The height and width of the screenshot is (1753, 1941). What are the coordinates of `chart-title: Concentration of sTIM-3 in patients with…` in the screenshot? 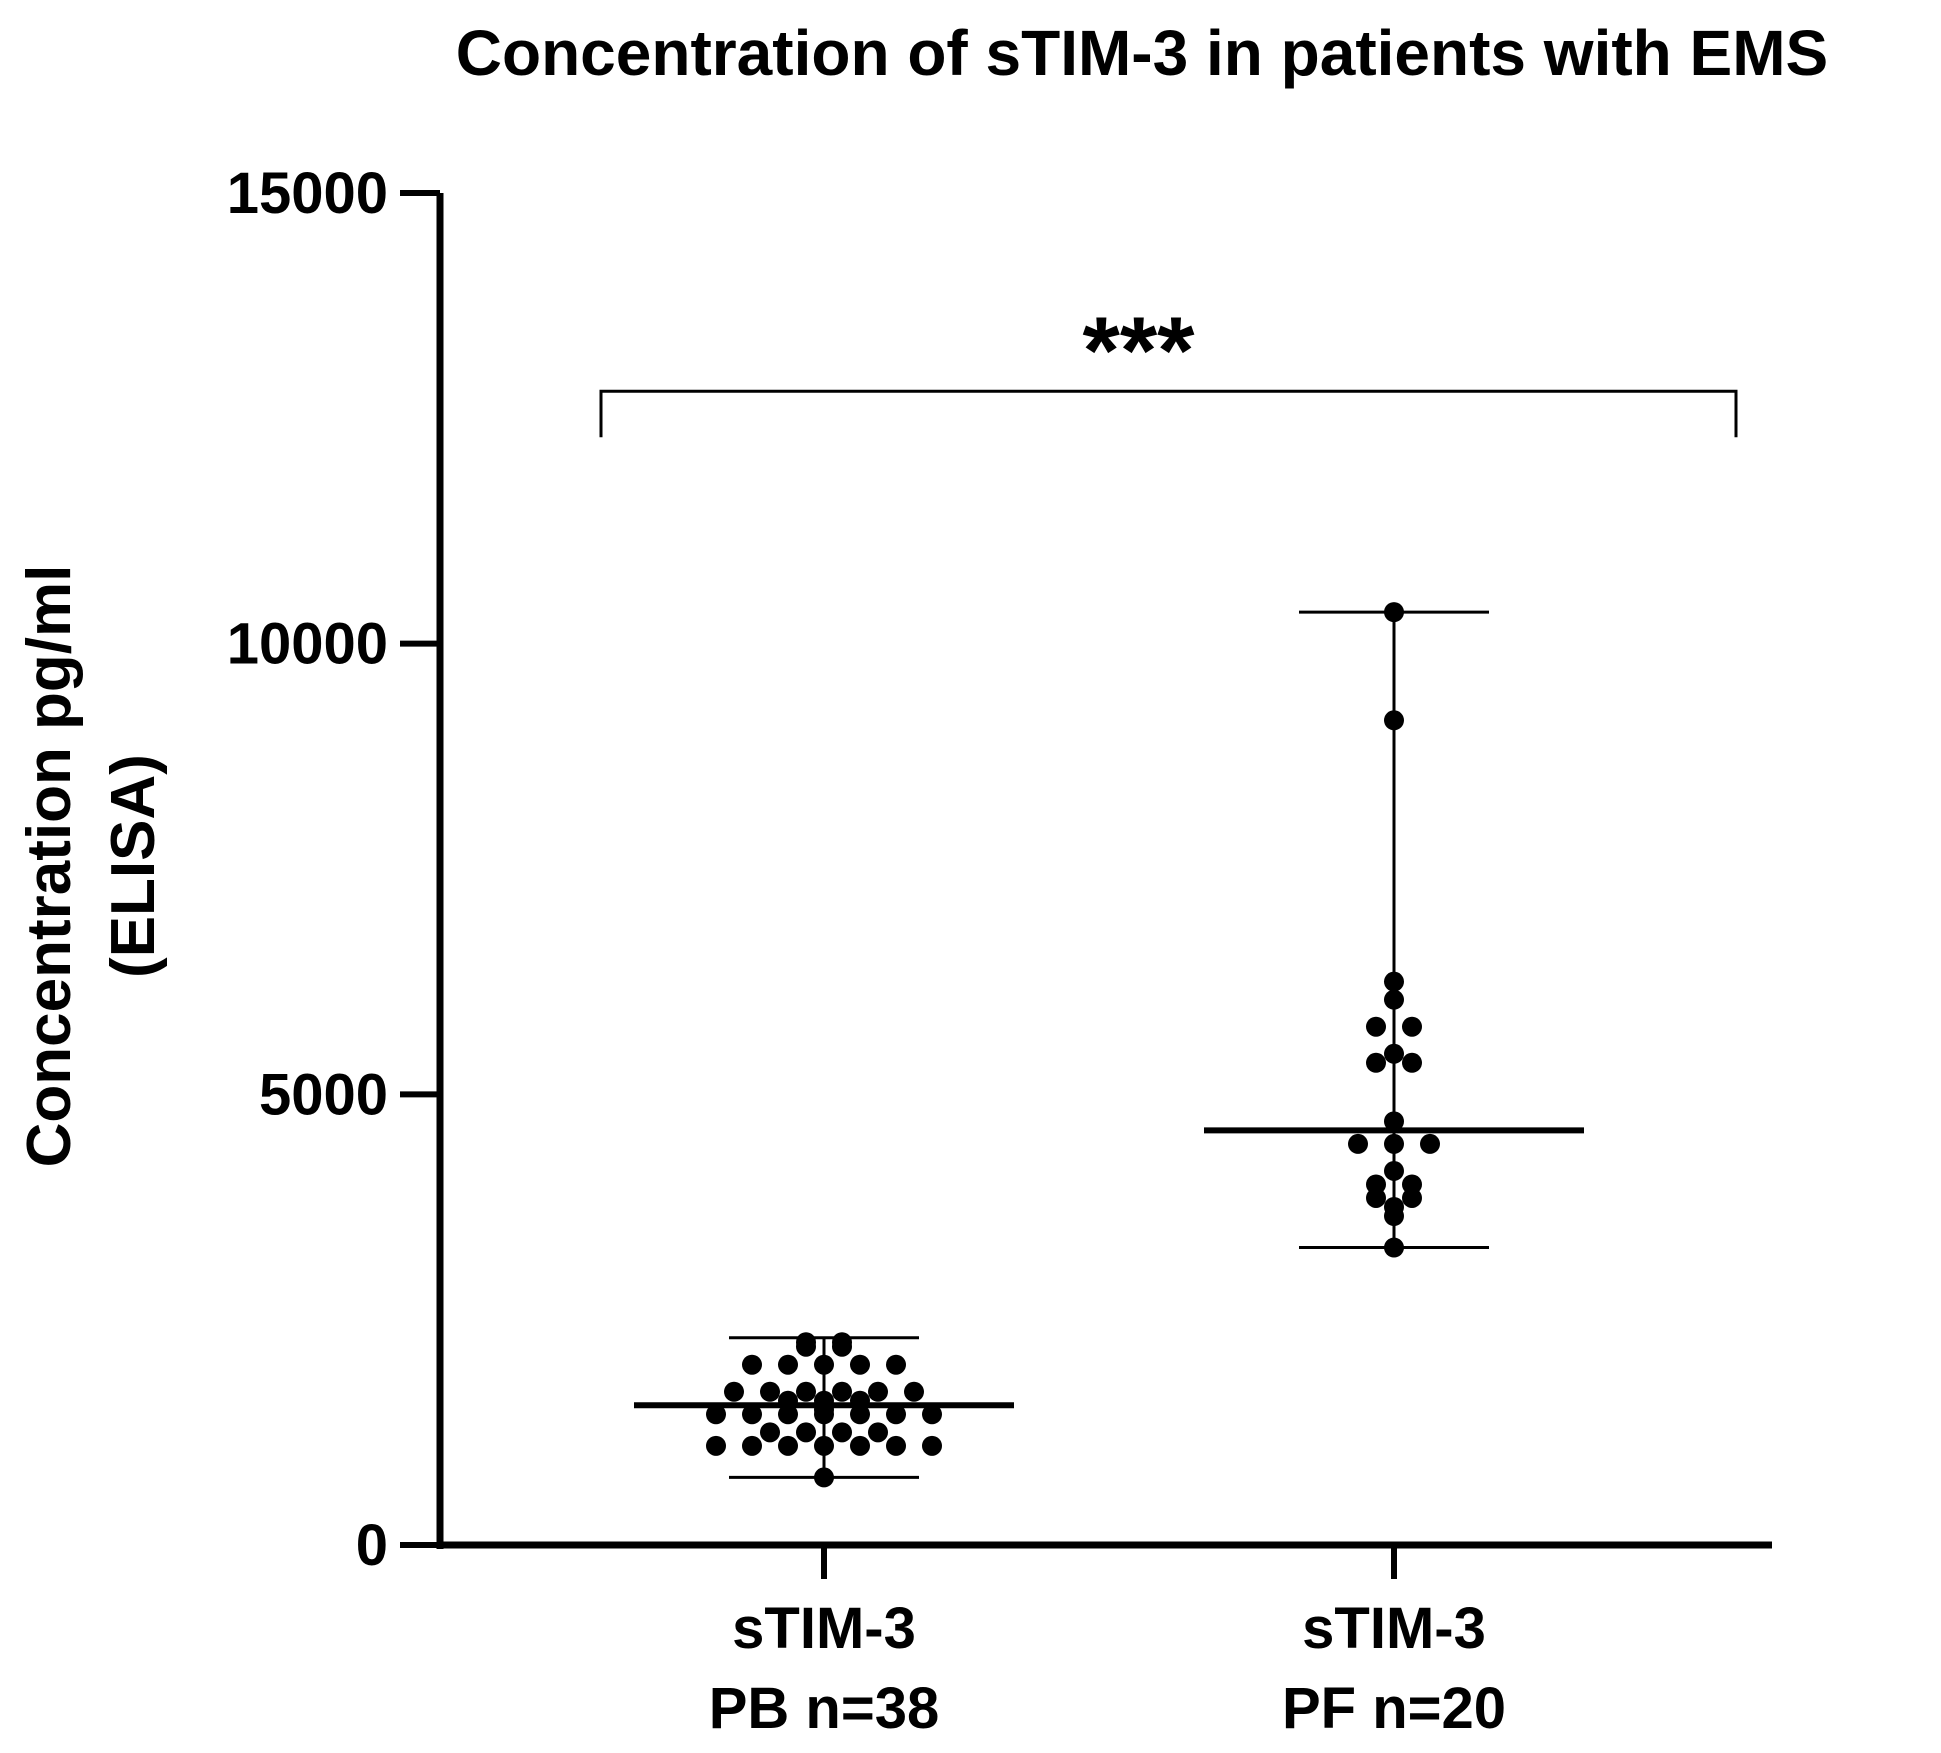 It's located at (1142, 53).